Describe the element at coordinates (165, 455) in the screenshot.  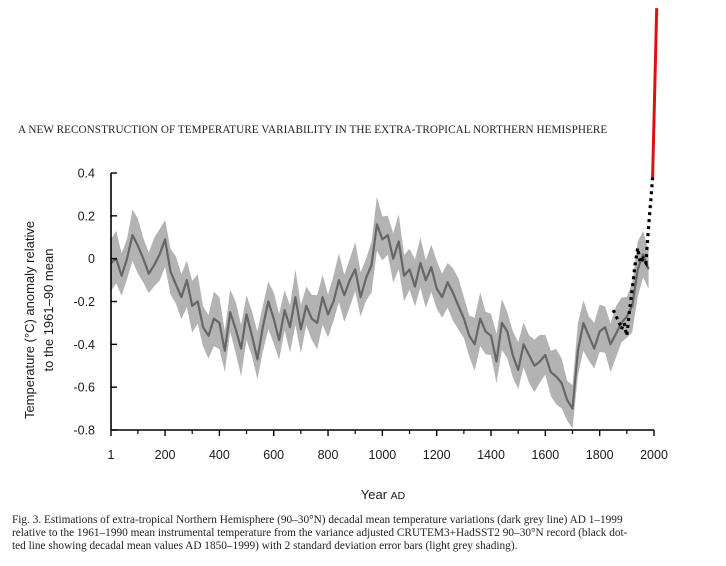
I see `x-tick-label: 200` at that location.